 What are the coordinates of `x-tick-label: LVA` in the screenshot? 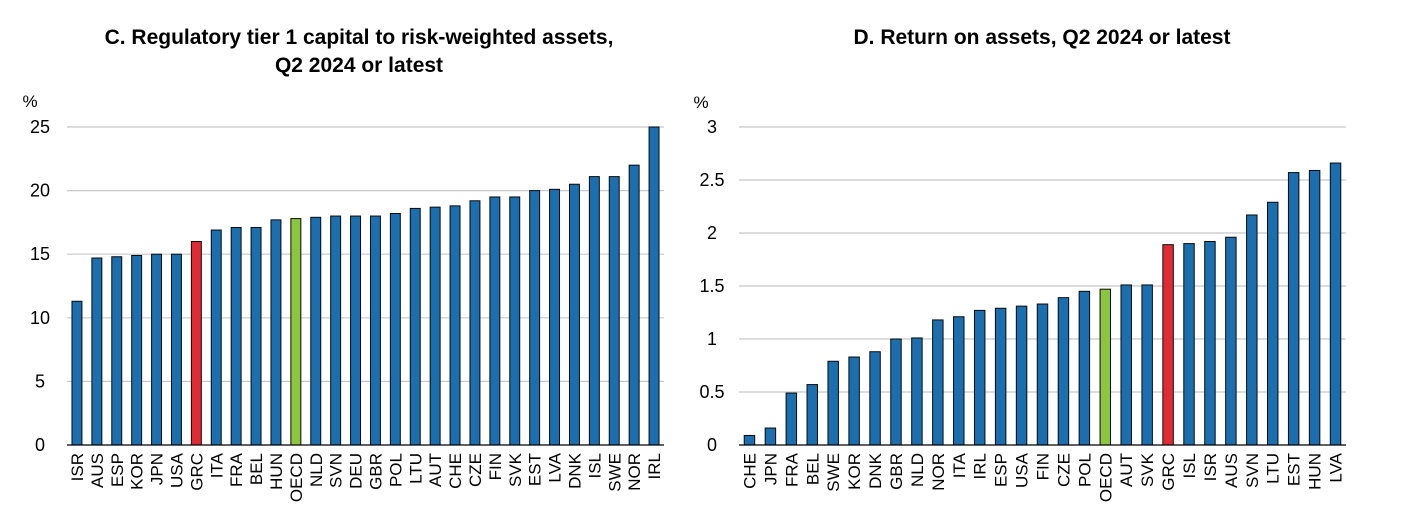 It's located at (555, 467).